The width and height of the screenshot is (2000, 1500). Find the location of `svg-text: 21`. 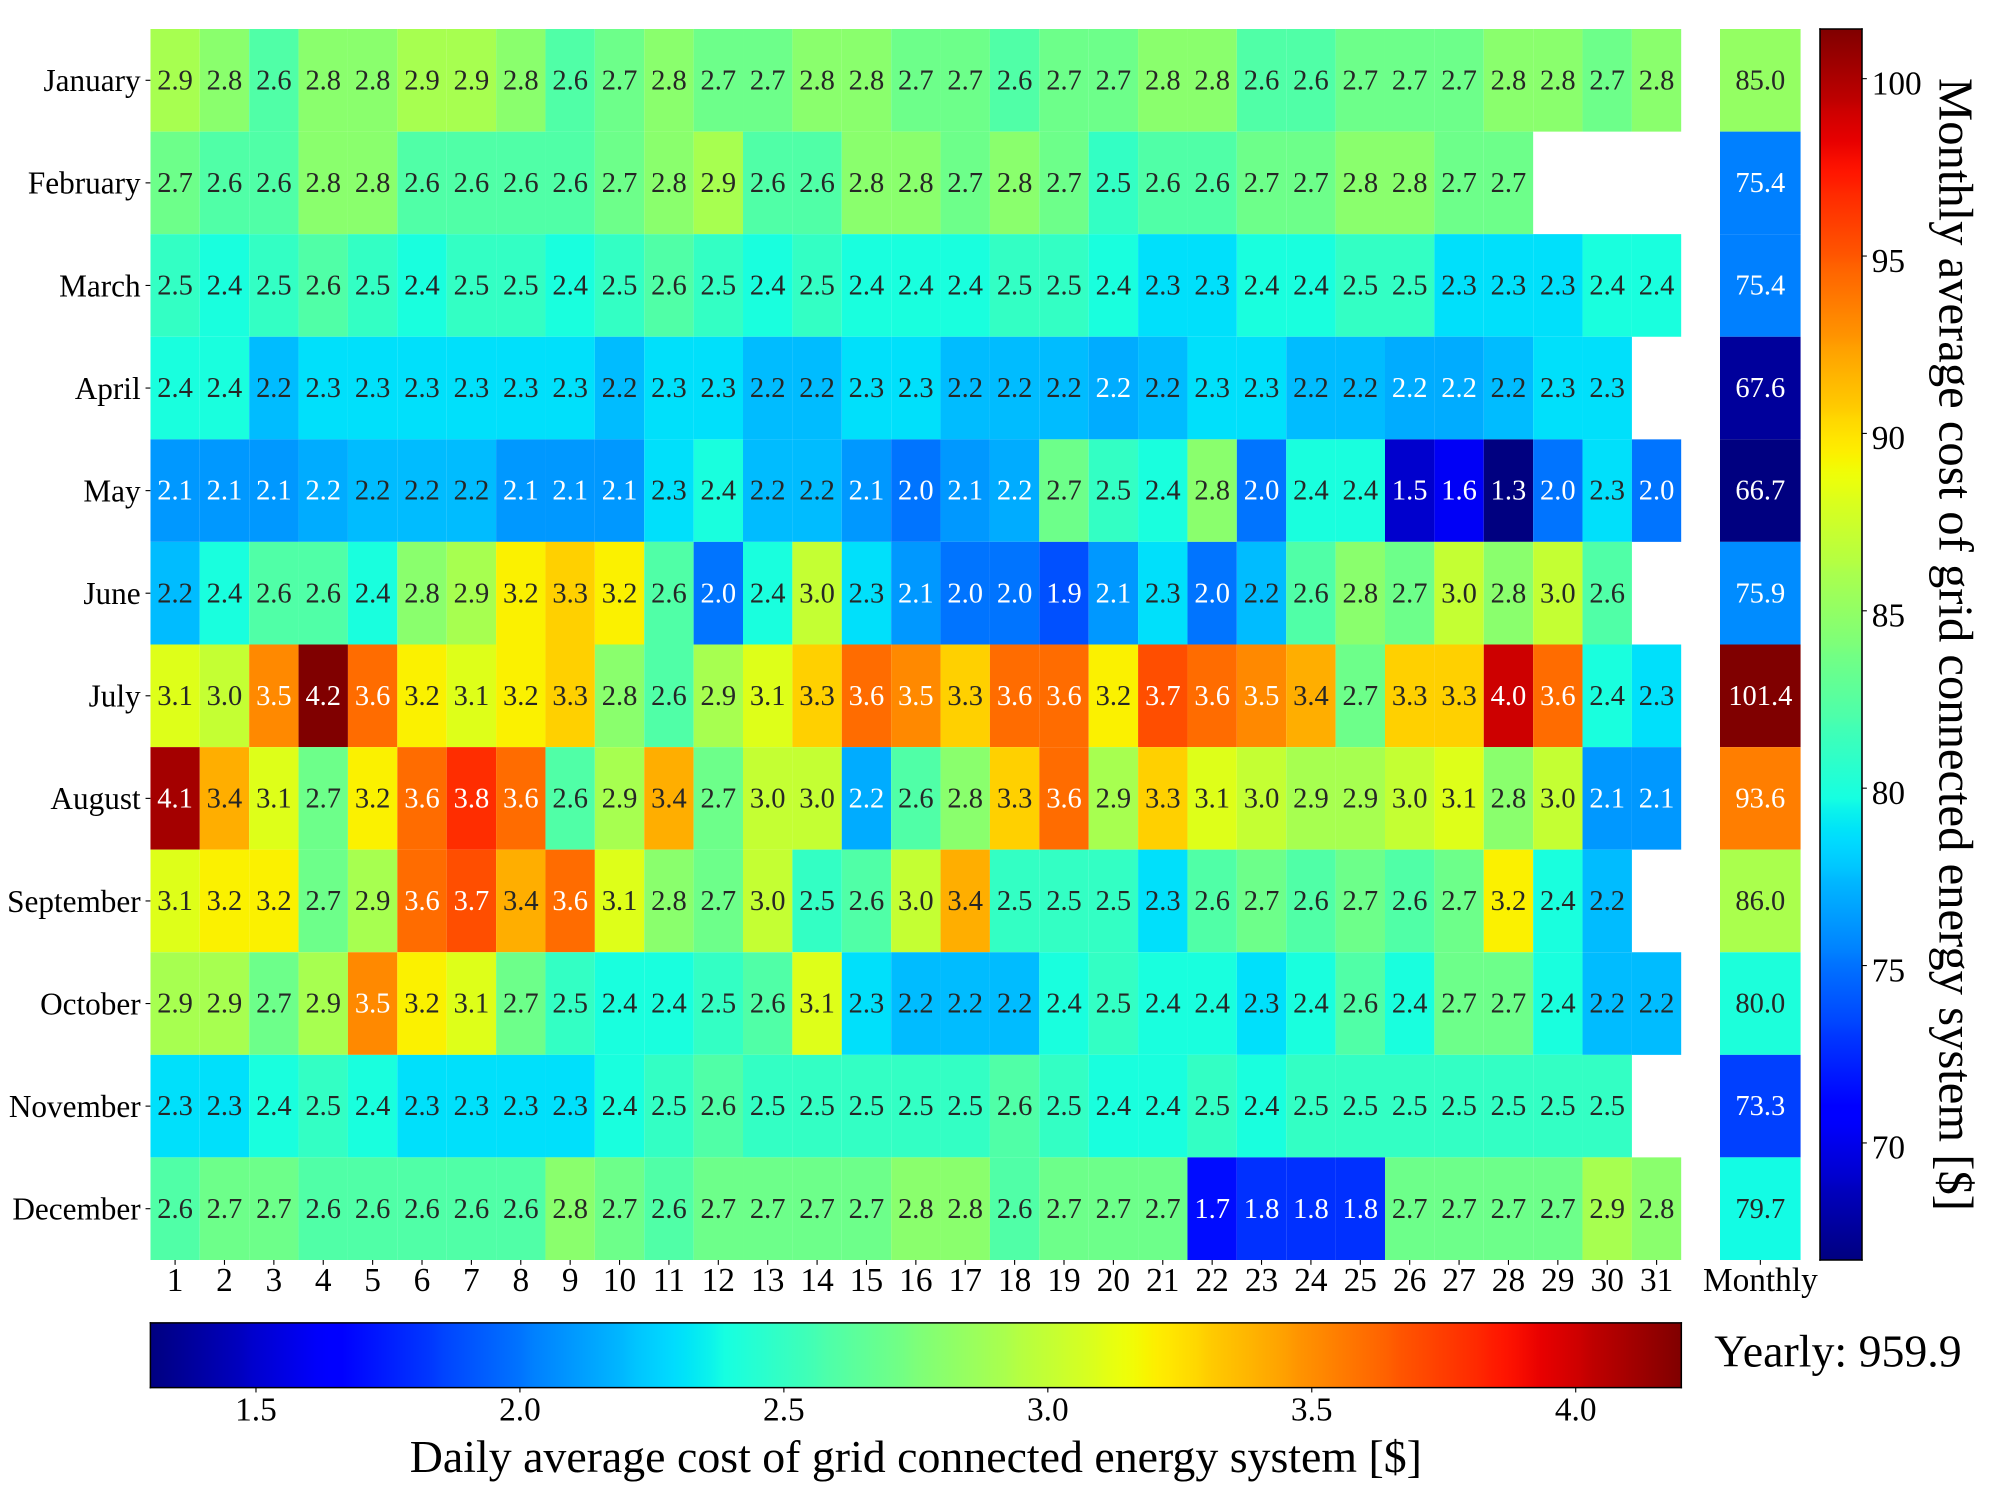

svg-text: 21 is located at coordinates (1162, 1280).